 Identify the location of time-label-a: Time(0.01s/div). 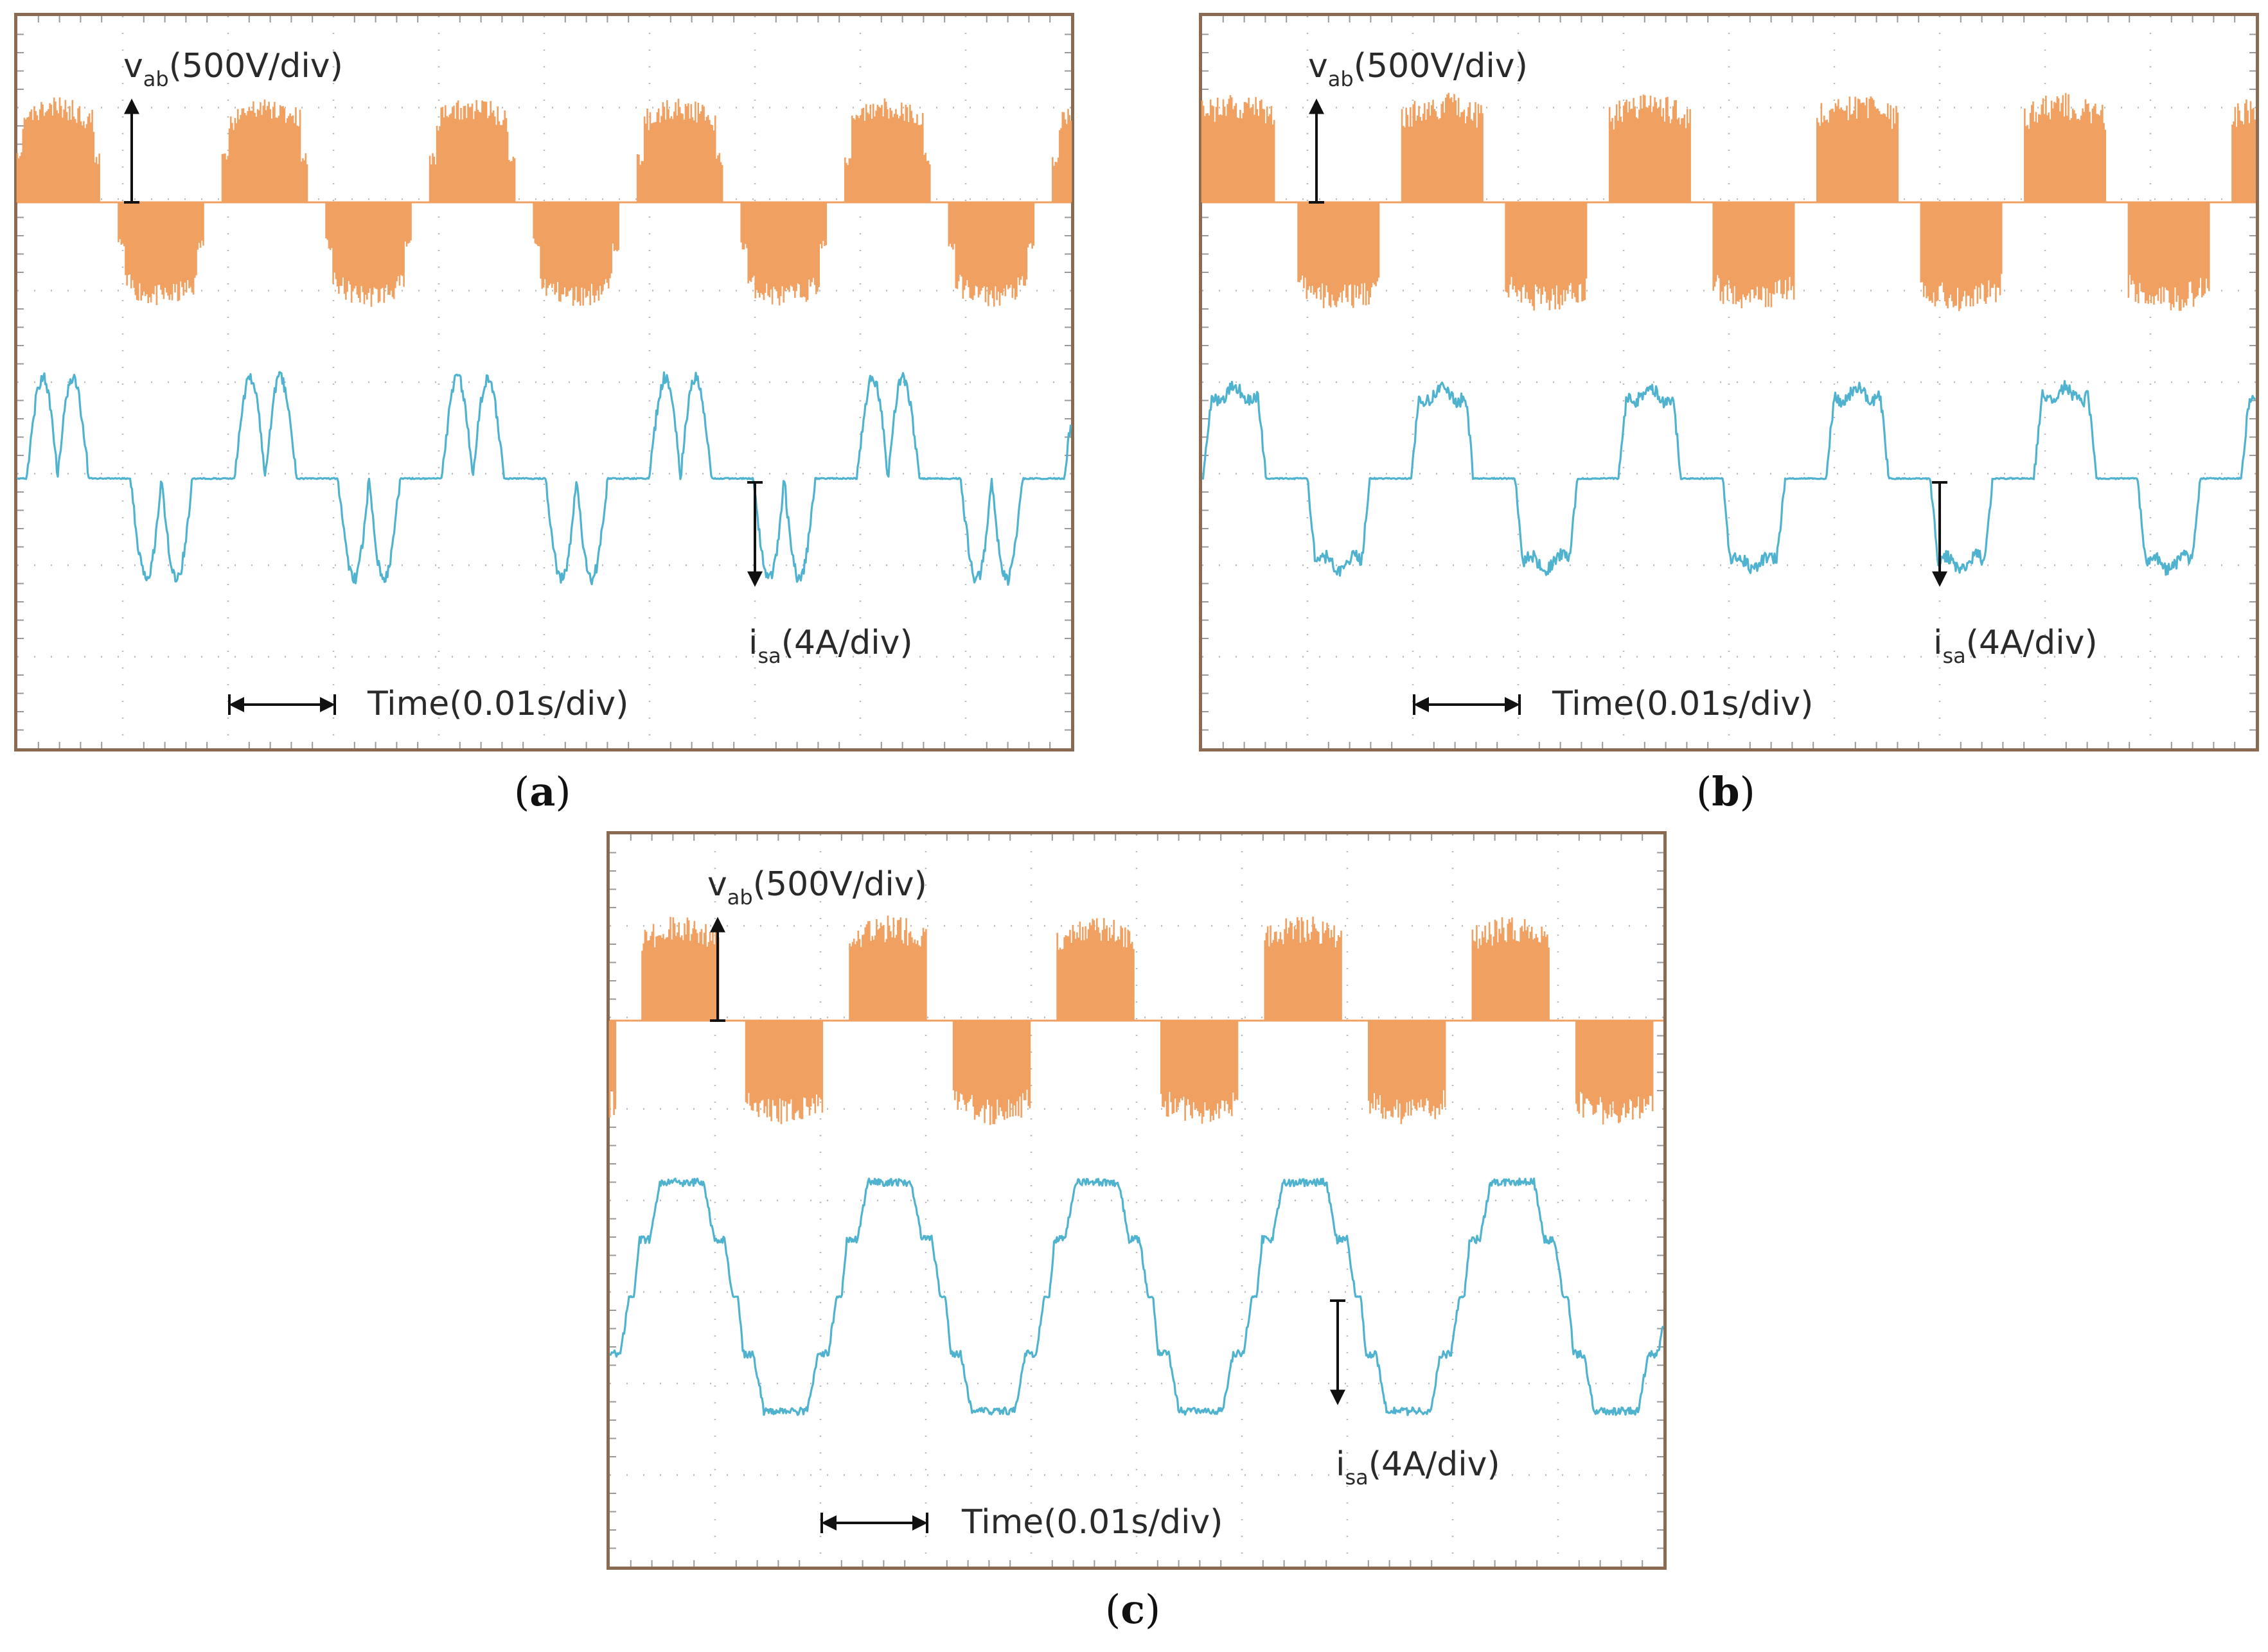
(498, 704).